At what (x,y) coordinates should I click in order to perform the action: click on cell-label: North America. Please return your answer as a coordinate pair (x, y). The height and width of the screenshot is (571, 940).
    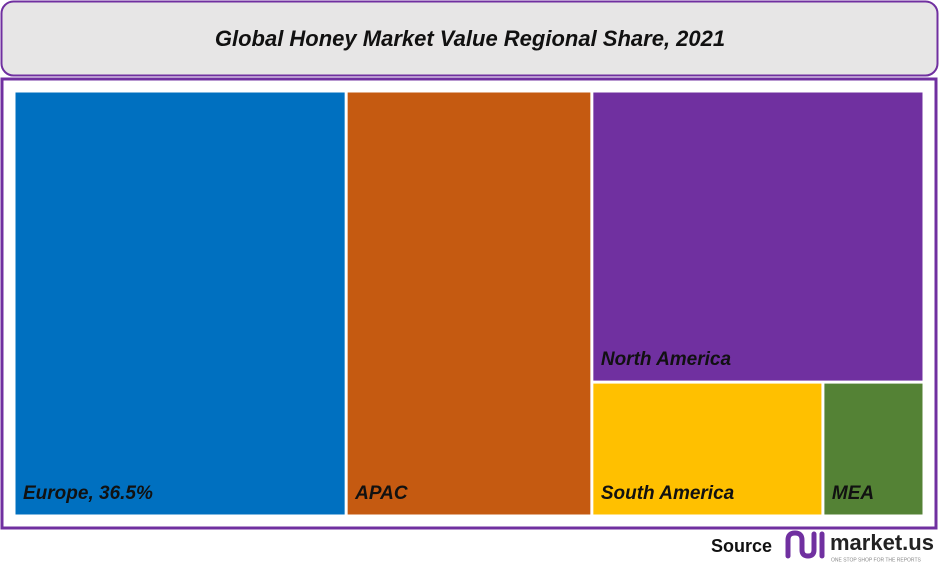
    Looking at the image, I should click on (666, 359).